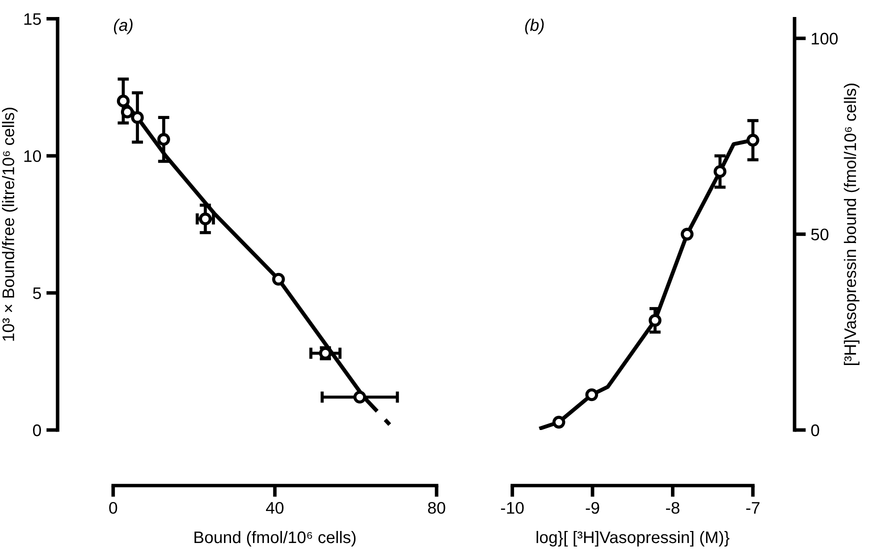 This screenshot has height=552, width=891. I want to click on y2-tick-label: 50, so click(819, 234).